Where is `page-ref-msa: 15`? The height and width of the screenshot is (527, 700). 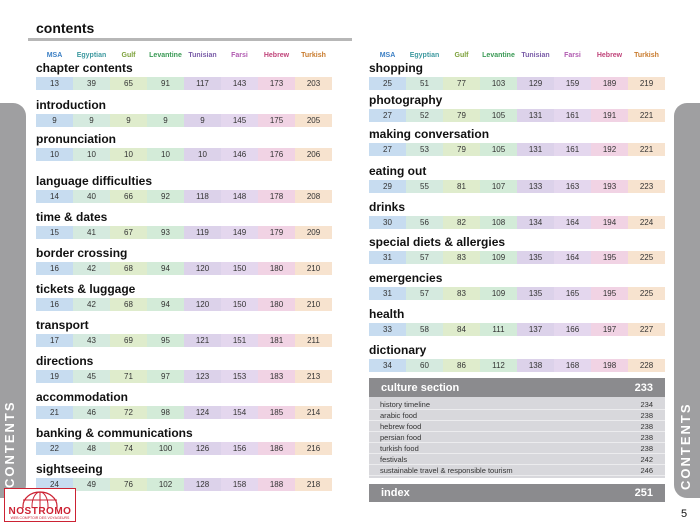
page-ref-msa: 15 is located at coordinates (54, 232).